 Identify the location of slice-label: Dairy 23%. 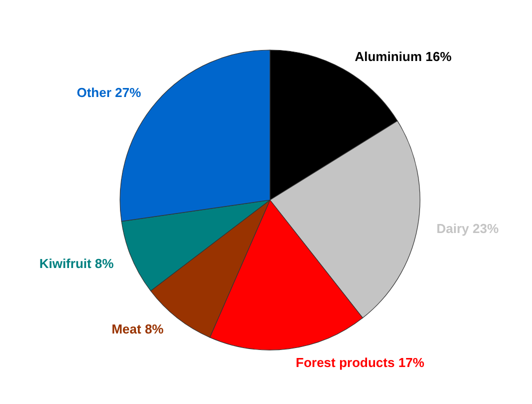
(468, 228).